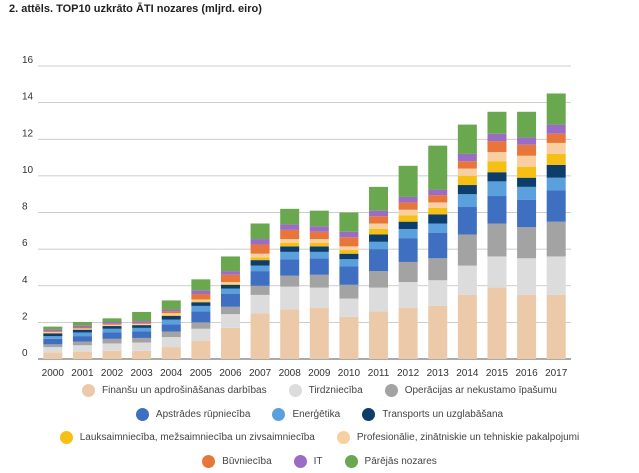  What do you see at coordinates (470, 390) in the screenshot?
I see `legend-item: Operācijas ar nekustamo īpašumu` at bounding box center [470, 390].